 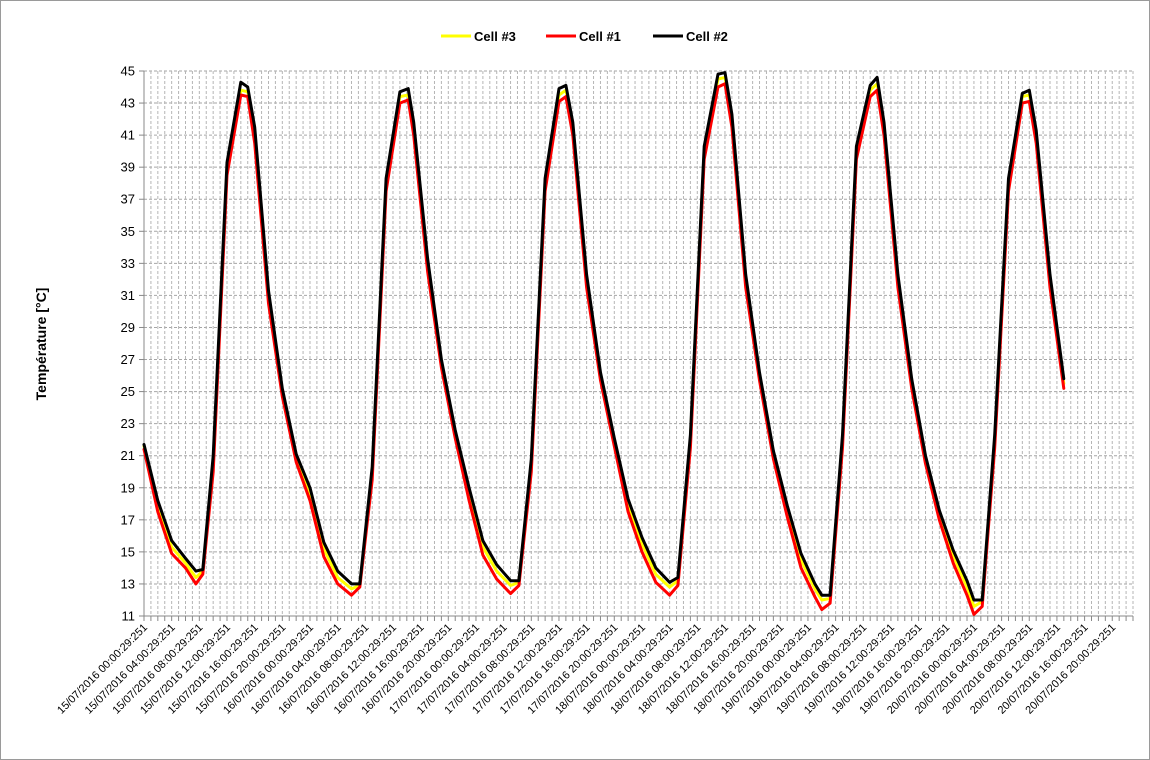 I want to click on y-tick-label: 11, so click(x=129, y=616).